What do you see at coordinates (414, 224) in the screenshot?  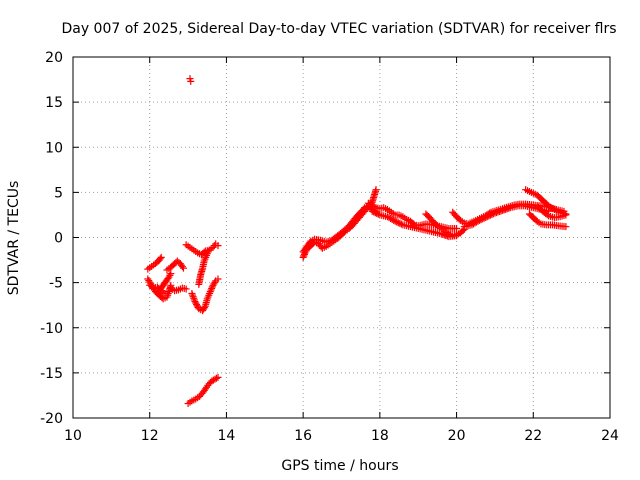 I see `series-arc-18-20b` at bounding box center [414, 224].